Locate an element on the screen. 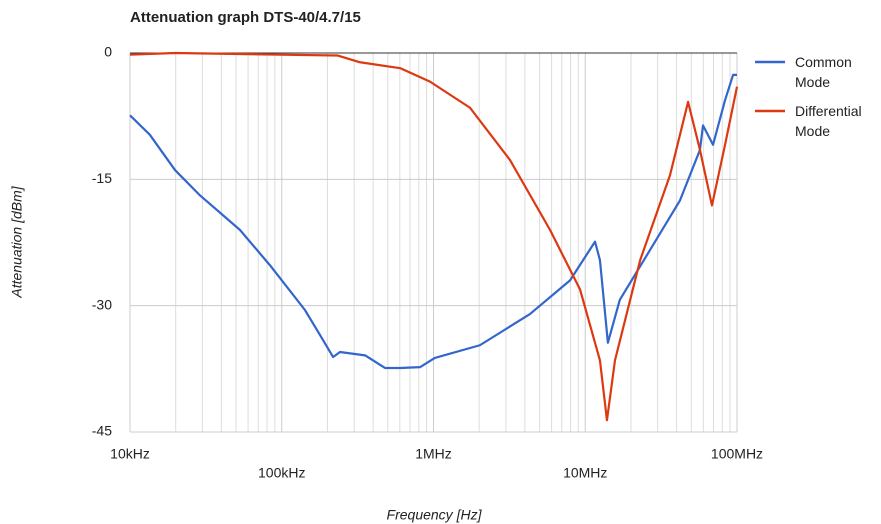 The width and height of the screenshot is (881, 524). y-tick-label: -15 is located at coordinates (102, 178).